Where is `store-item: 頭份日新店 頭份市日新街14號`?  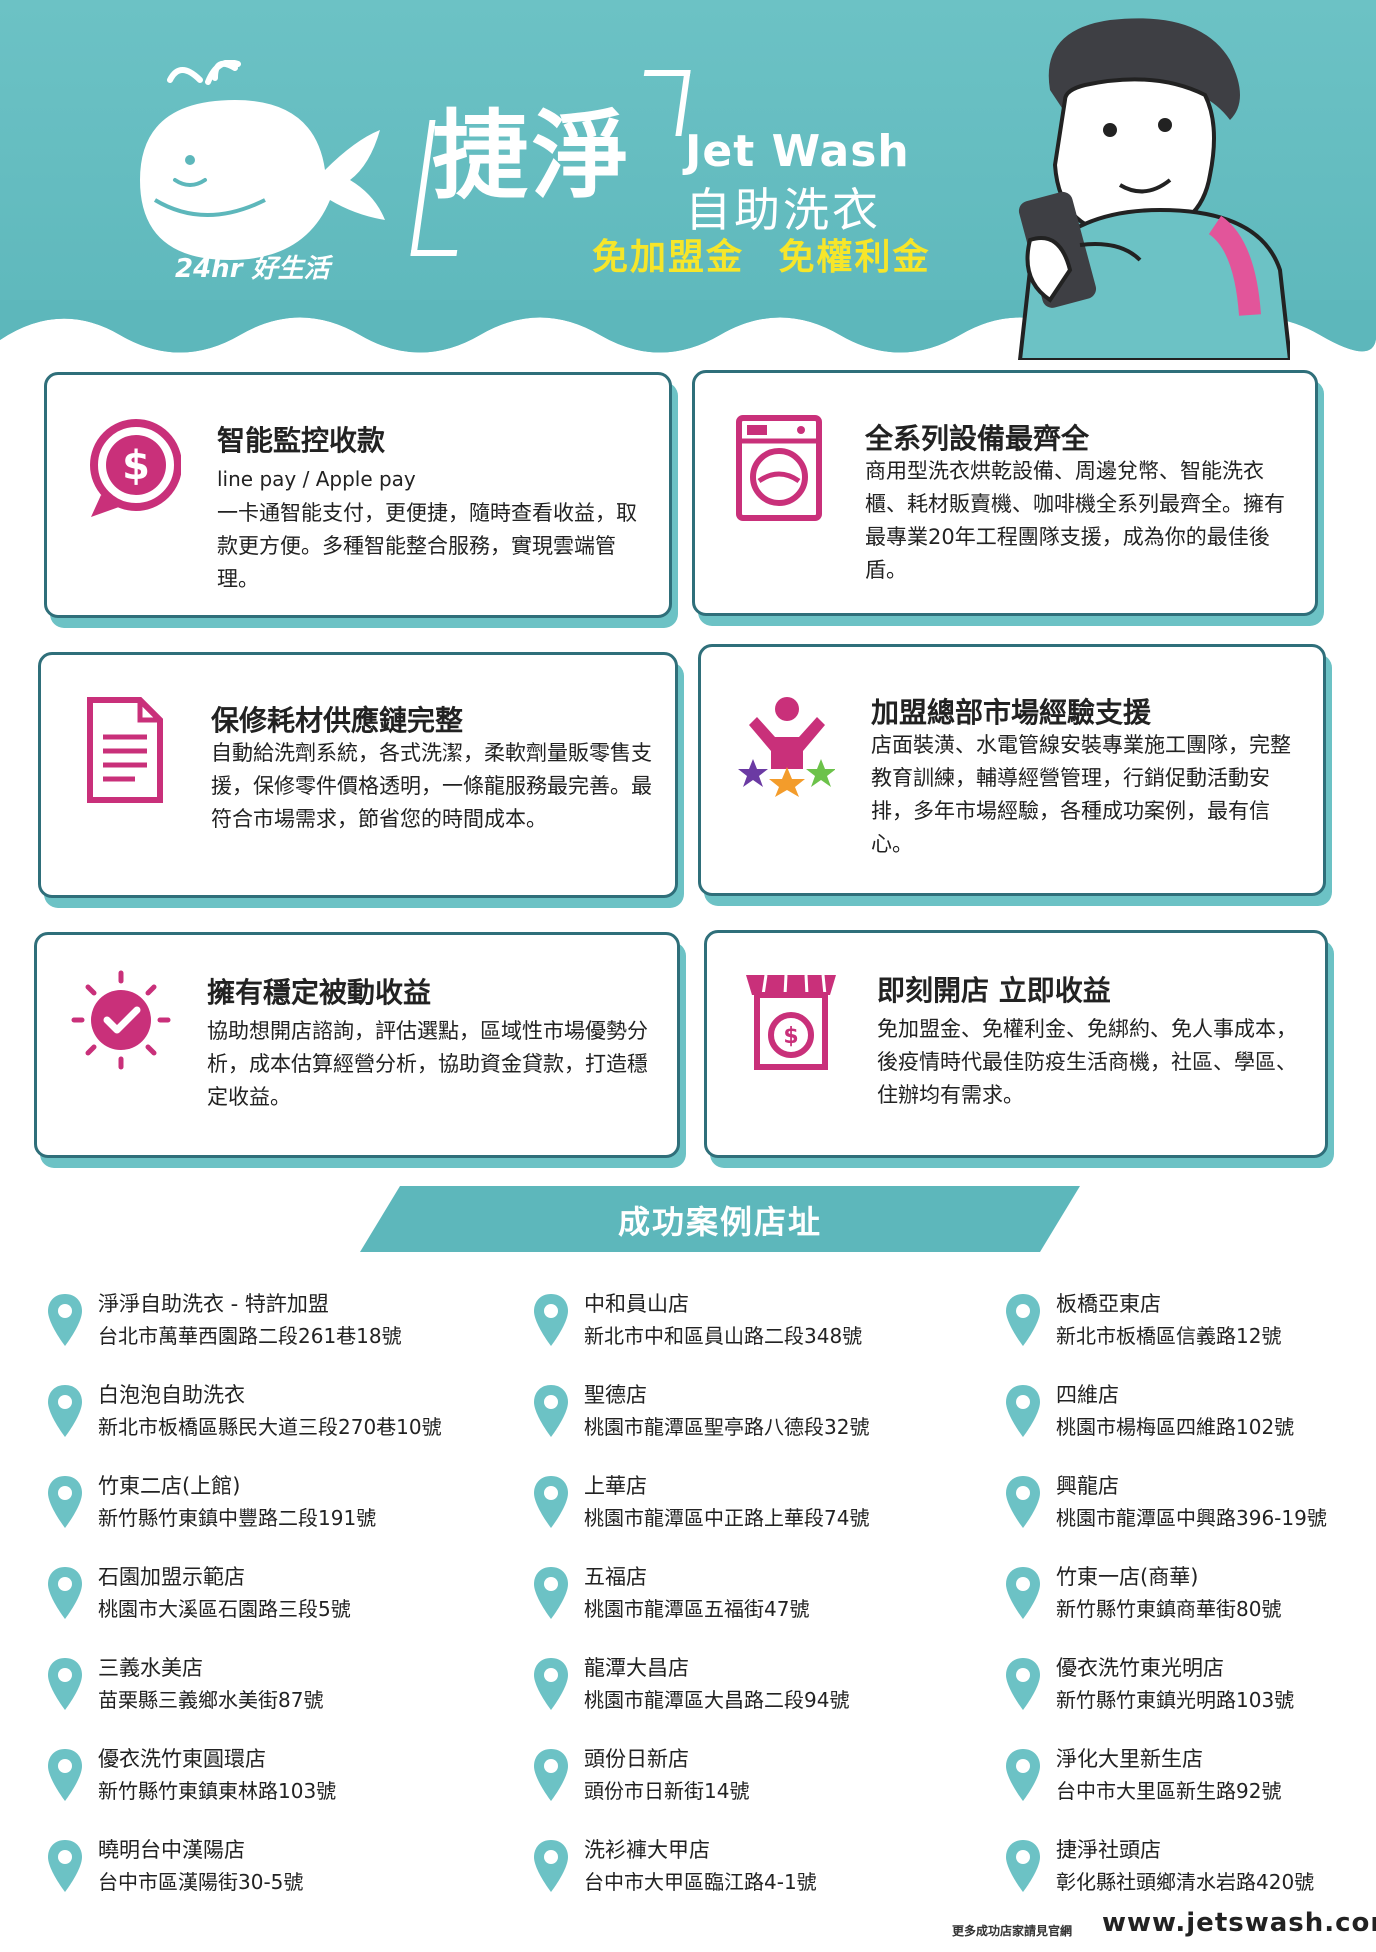
store-item: 頭份日新店 頭份市日新街14號 is located at coordinates (752, 1778).